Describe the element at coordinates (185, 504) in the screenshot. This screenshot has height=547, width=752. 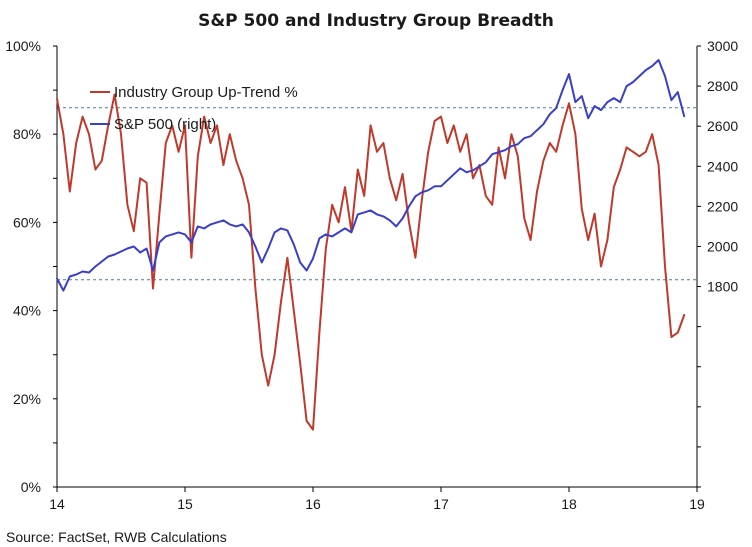
I see `x-tick-label: 15` at that location.